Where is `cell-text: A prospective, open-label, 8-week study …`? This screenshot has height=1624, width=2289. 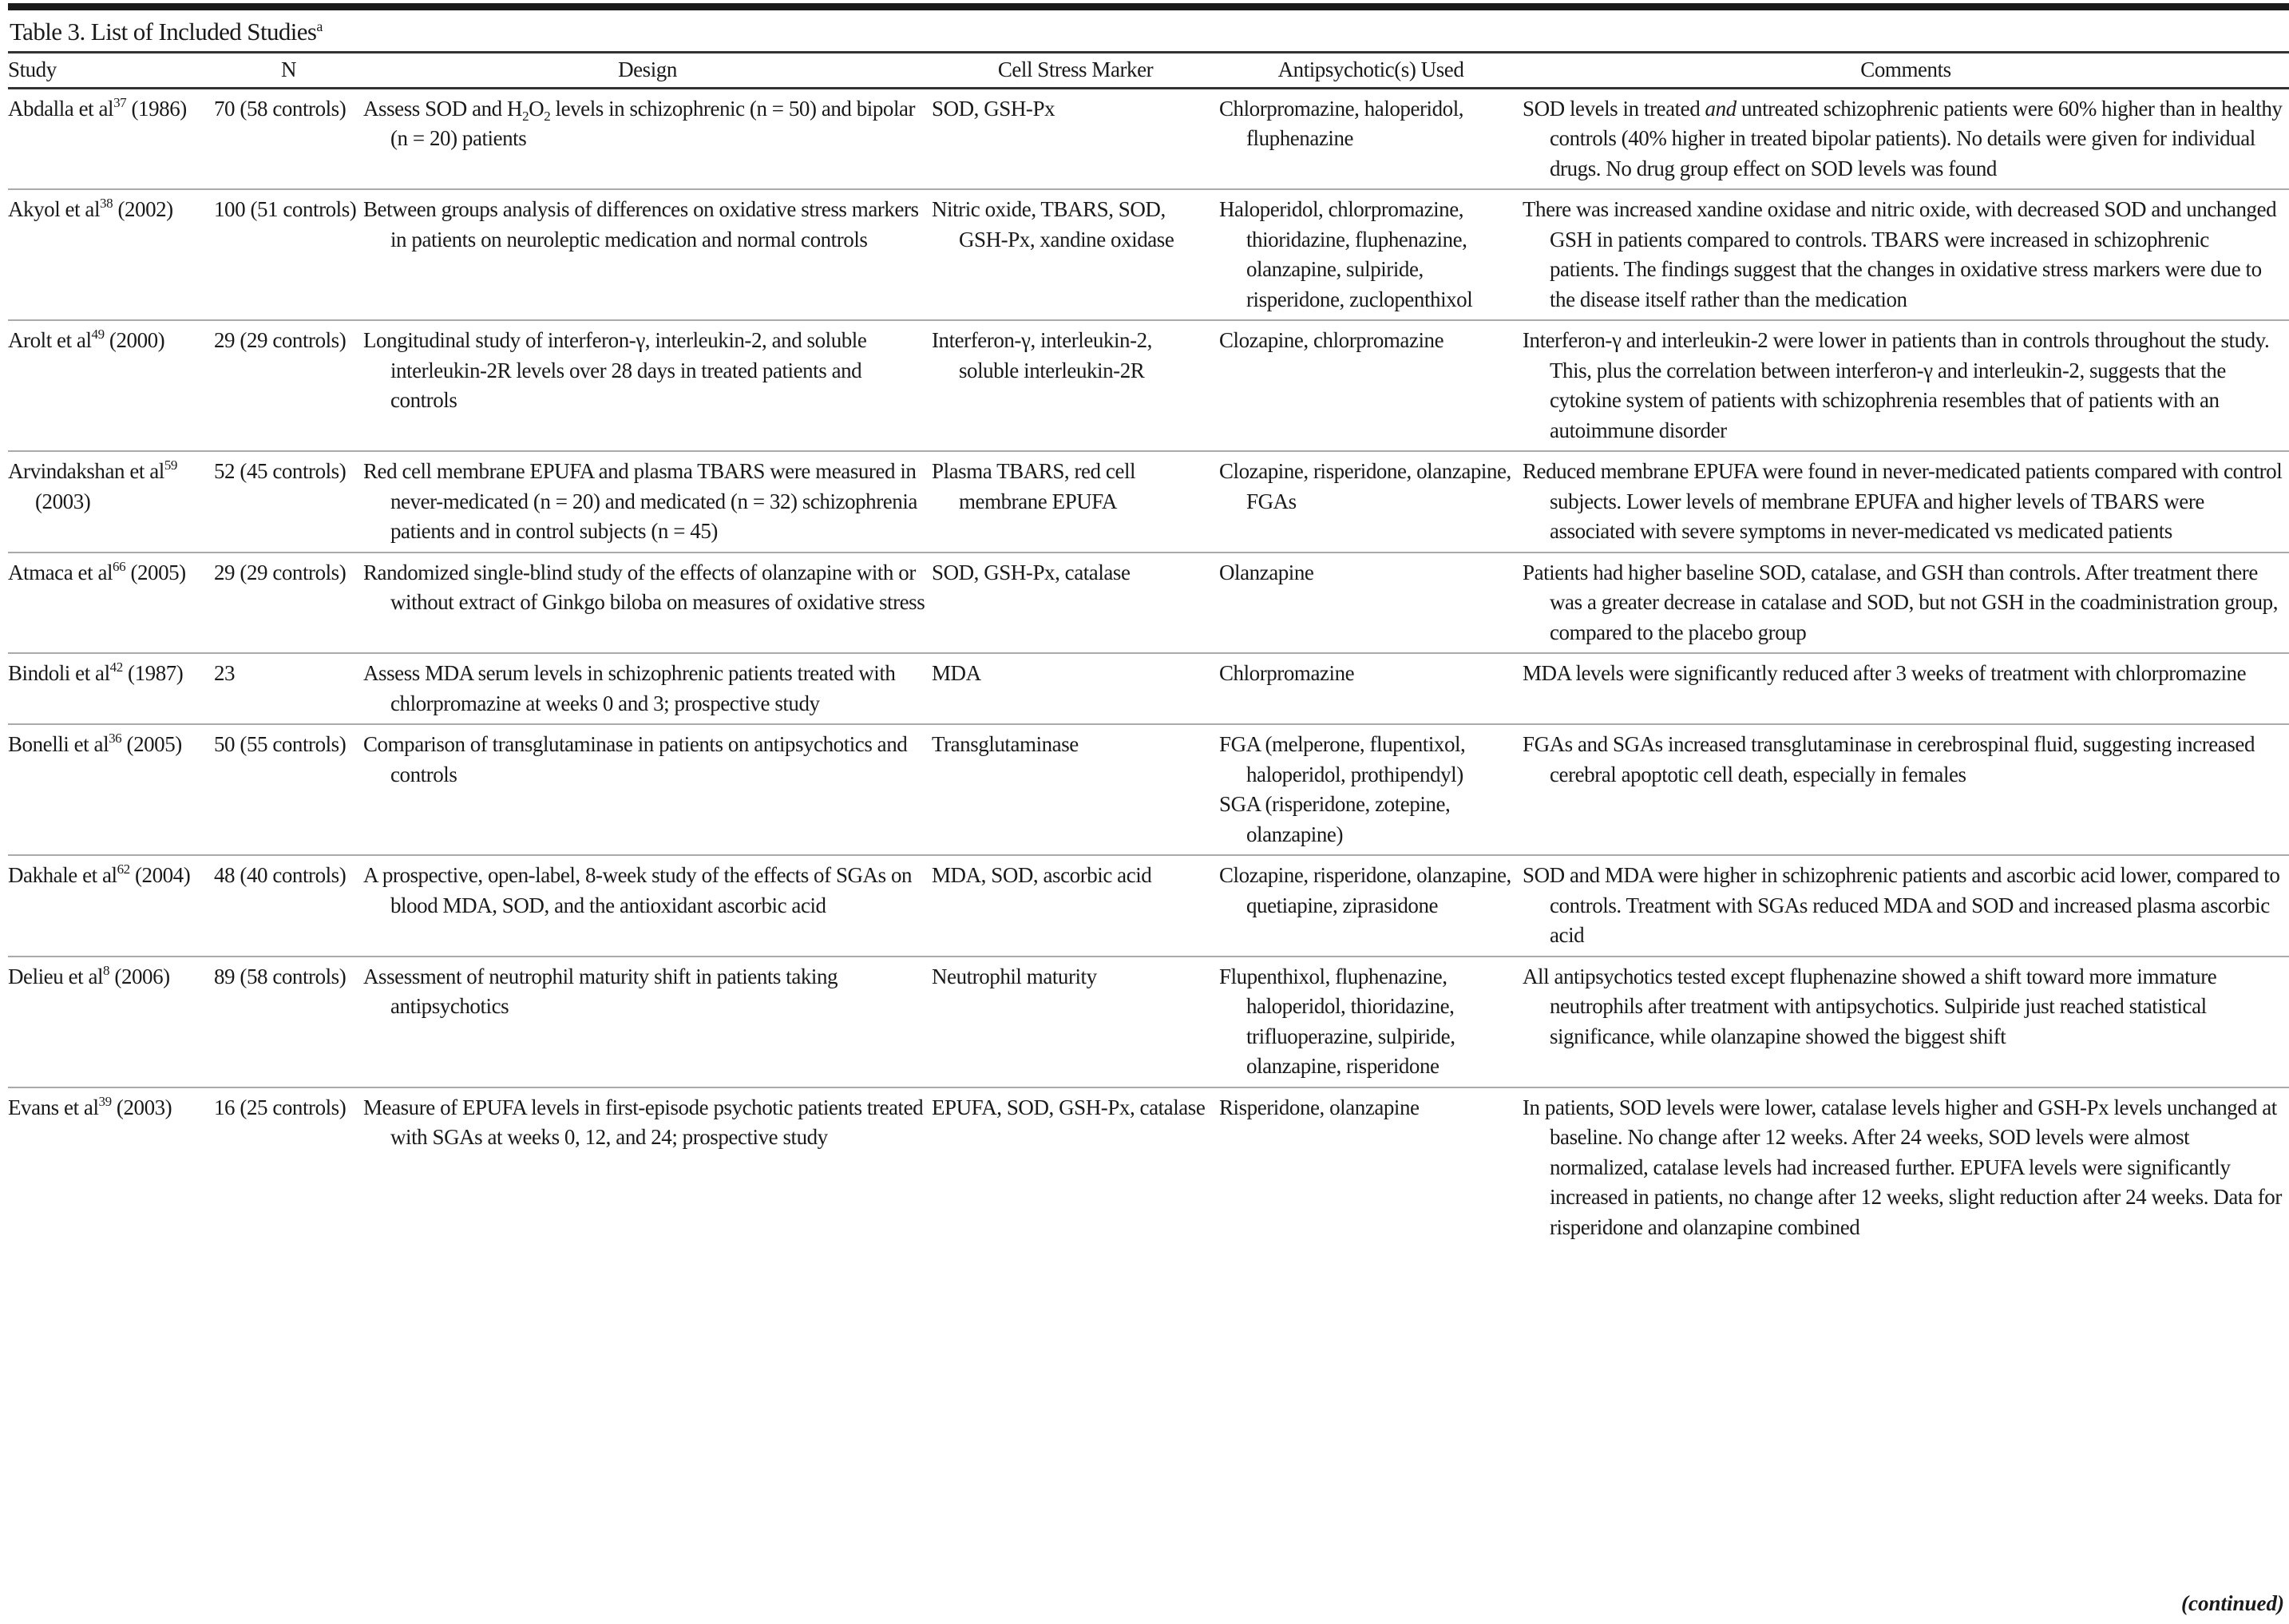 cell-text: A prospective, open-label, 8-week study … is located at coordinates (644, 891).